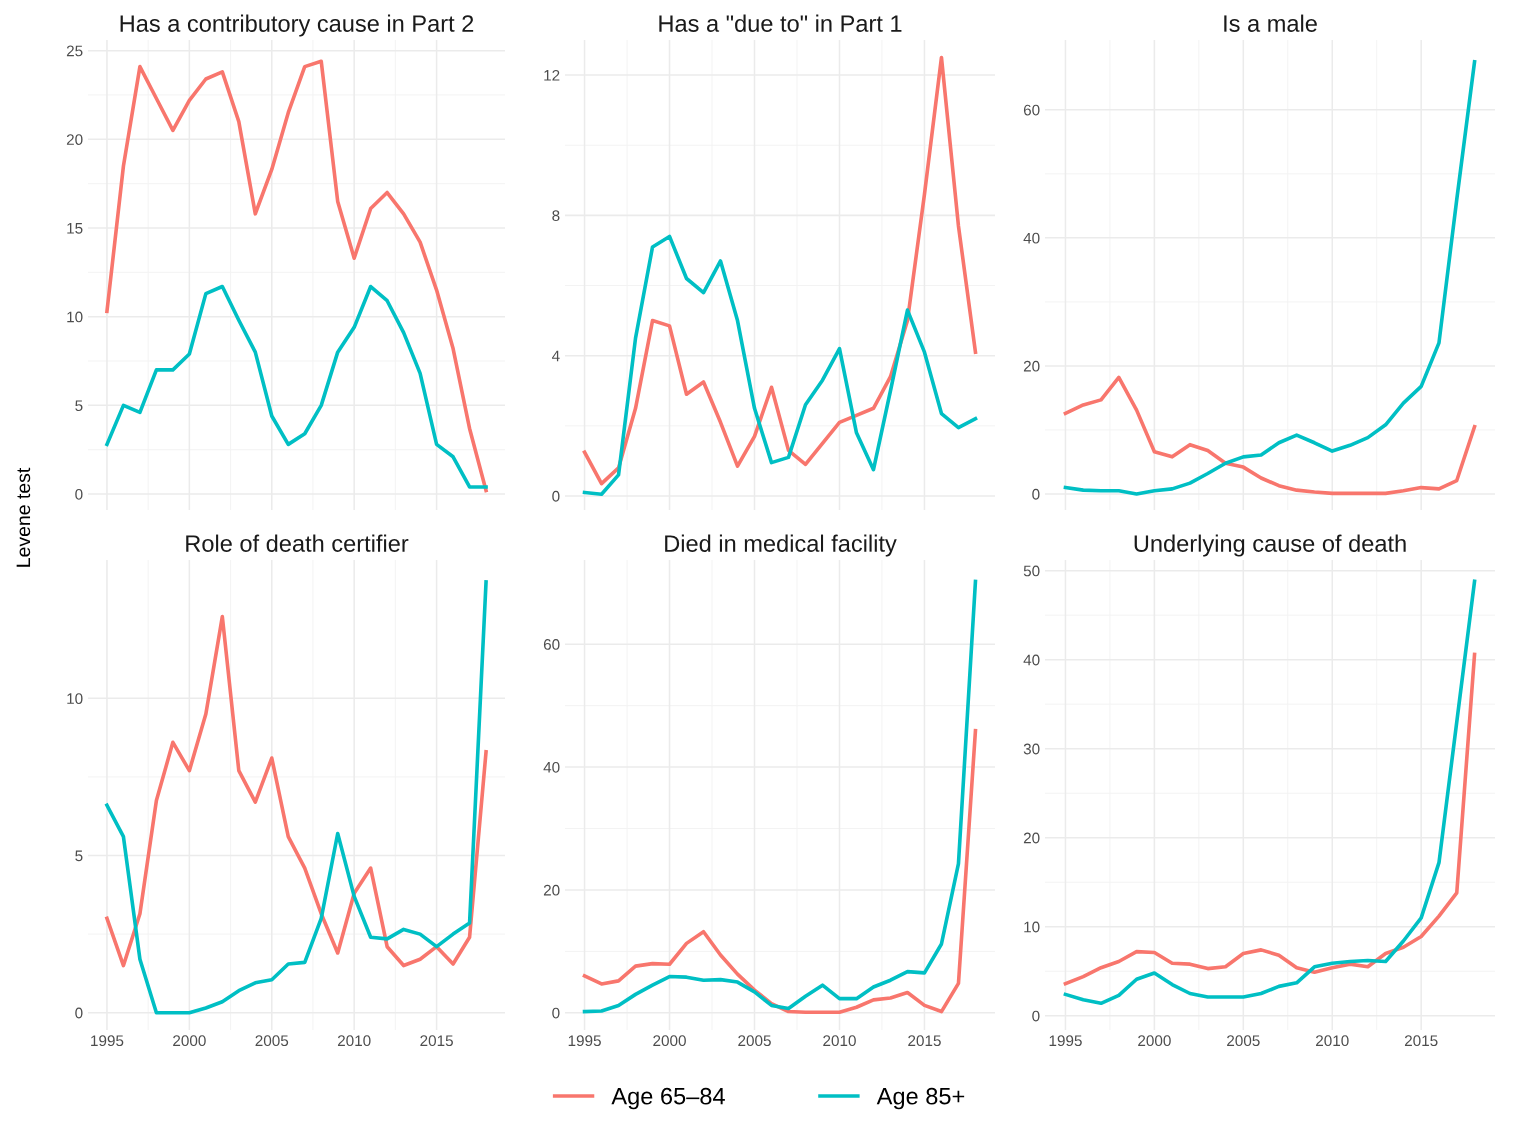  Describe the element at coordinates (781, 545) in the screenshot. I see `chart-title: Died in medical facility` at that location.